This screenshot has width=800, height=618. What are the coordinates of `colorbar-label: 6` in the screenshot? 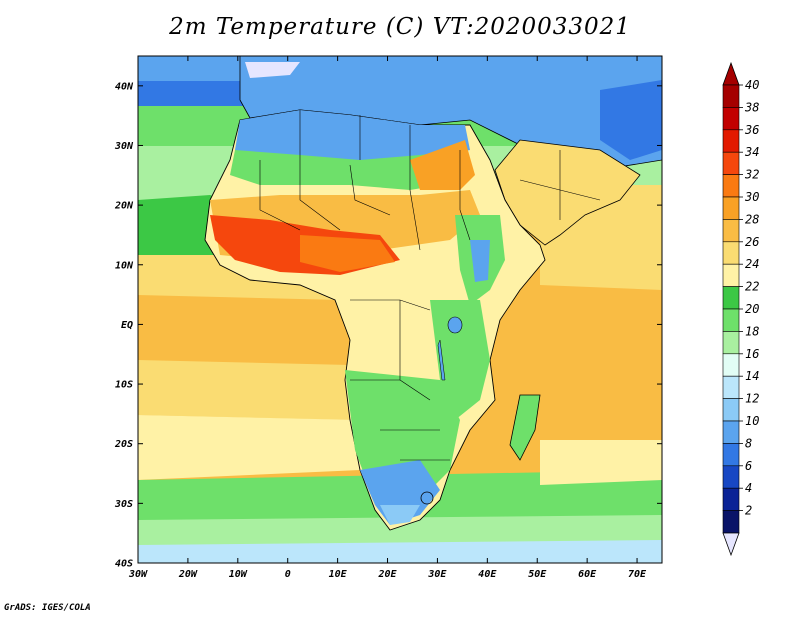 It's located at (748, 466).